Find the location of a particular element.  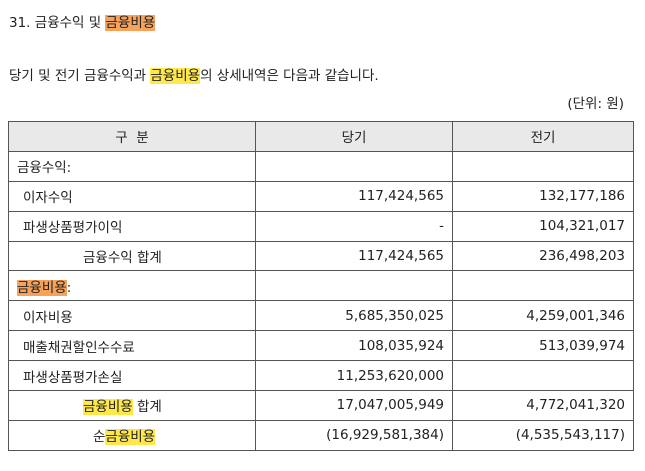

expense-total-highlight: 금융비용 is located at coordinates (108, 407).